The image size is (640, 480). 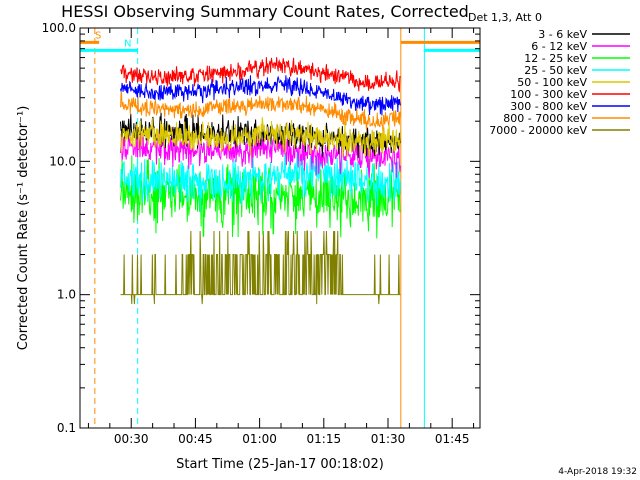 What do you see at coordinates (552, 82) in the screenshot?
I see `legend-label-5: 50 - 100 keV` at bounding box center [552, 82].